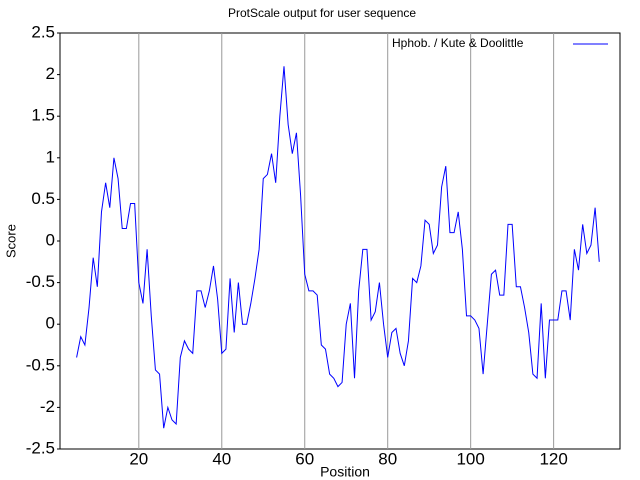 The width and height of the screenshot is (640, 480). Describe the element at coordinates (470, 458) in the screenshot. I see `x-tick-label: 100` at that location.